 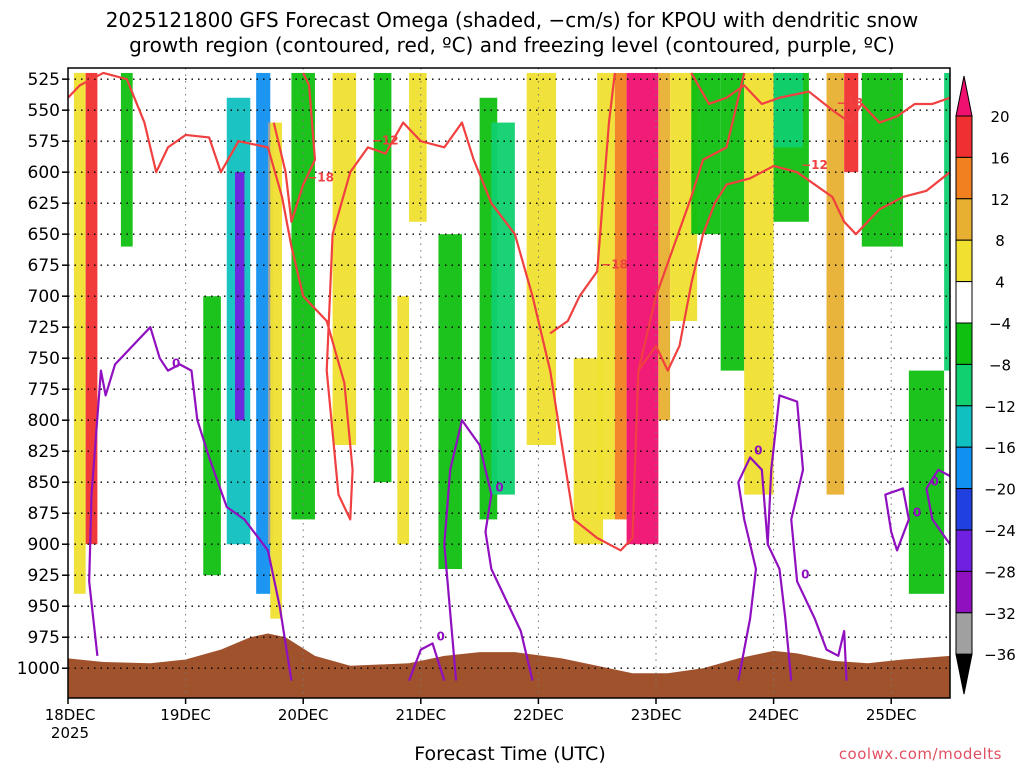 I want to click on y-tick-label-900: 900, so click(x=44, y=545).